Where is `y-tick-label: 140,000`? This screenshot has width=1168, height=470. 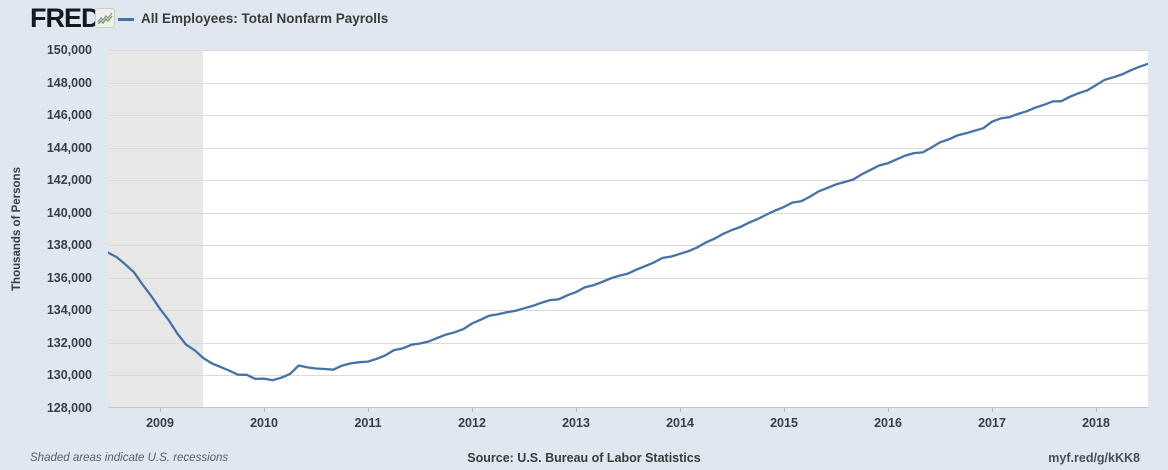
y-tick-label: 140,000 is located at coordinates (69, 212).